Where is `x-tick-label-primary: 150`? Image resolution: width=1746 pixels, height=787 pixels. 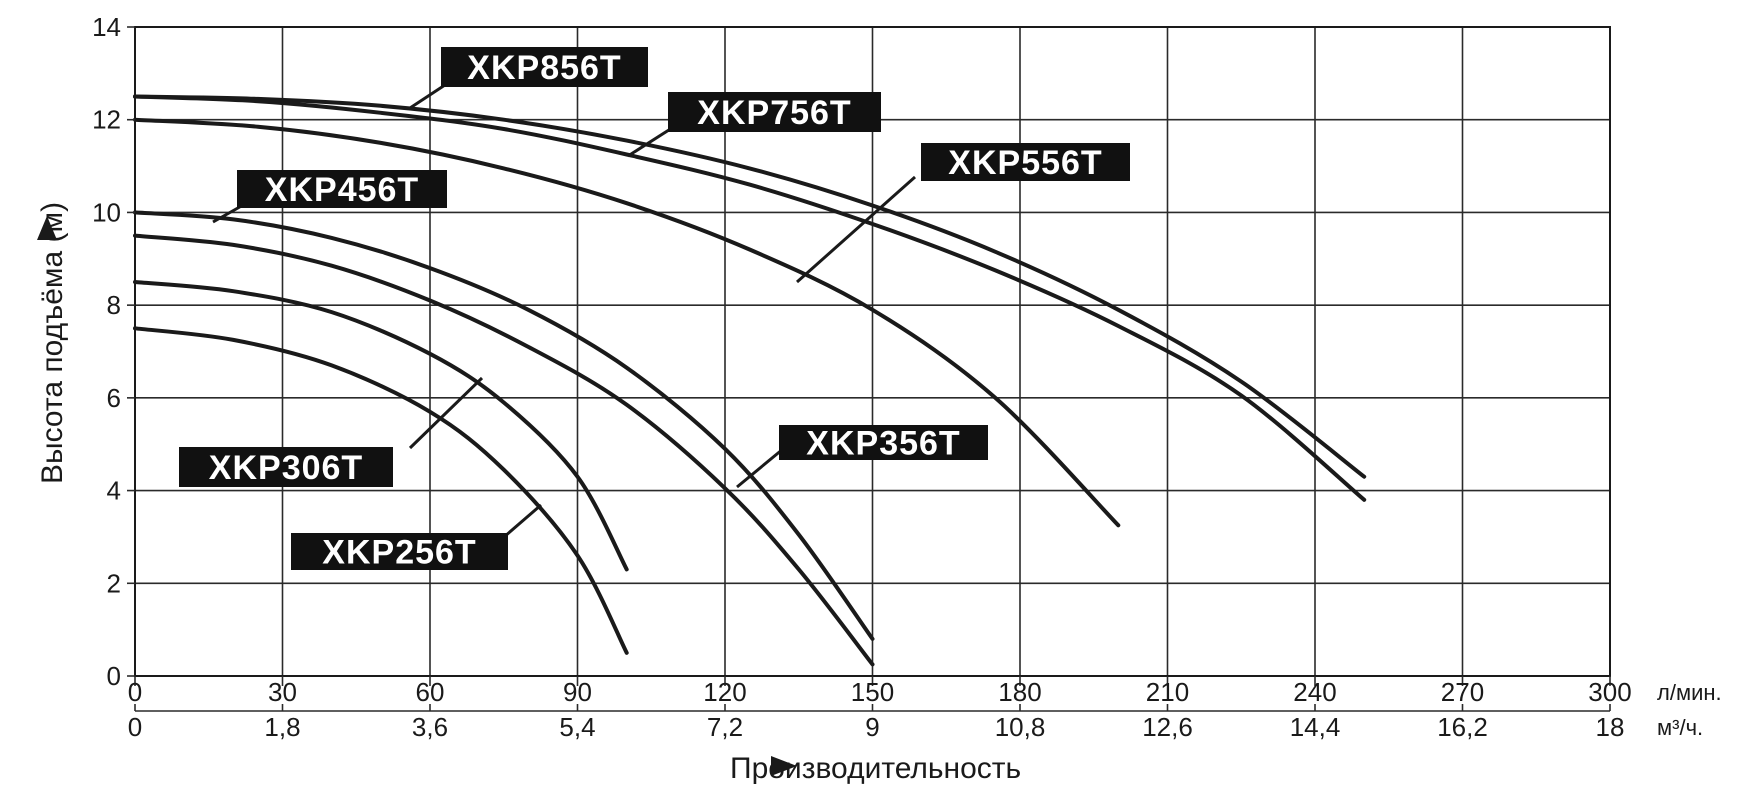 x-tick-label-primary: 150 is located at coordinates (872, 692).